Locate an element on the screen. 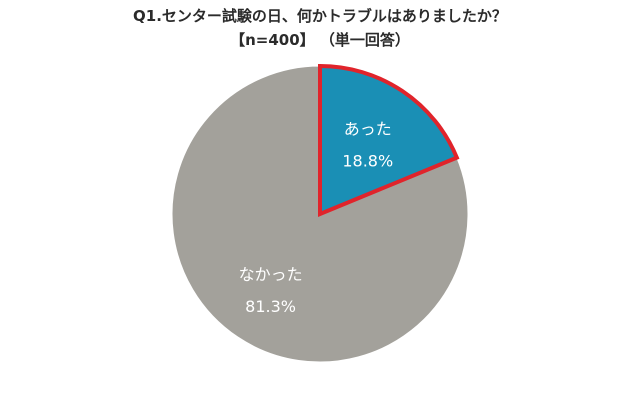  chart-subtitle: 【n=400】 （単一回答） is located at coordinates (320, 40).